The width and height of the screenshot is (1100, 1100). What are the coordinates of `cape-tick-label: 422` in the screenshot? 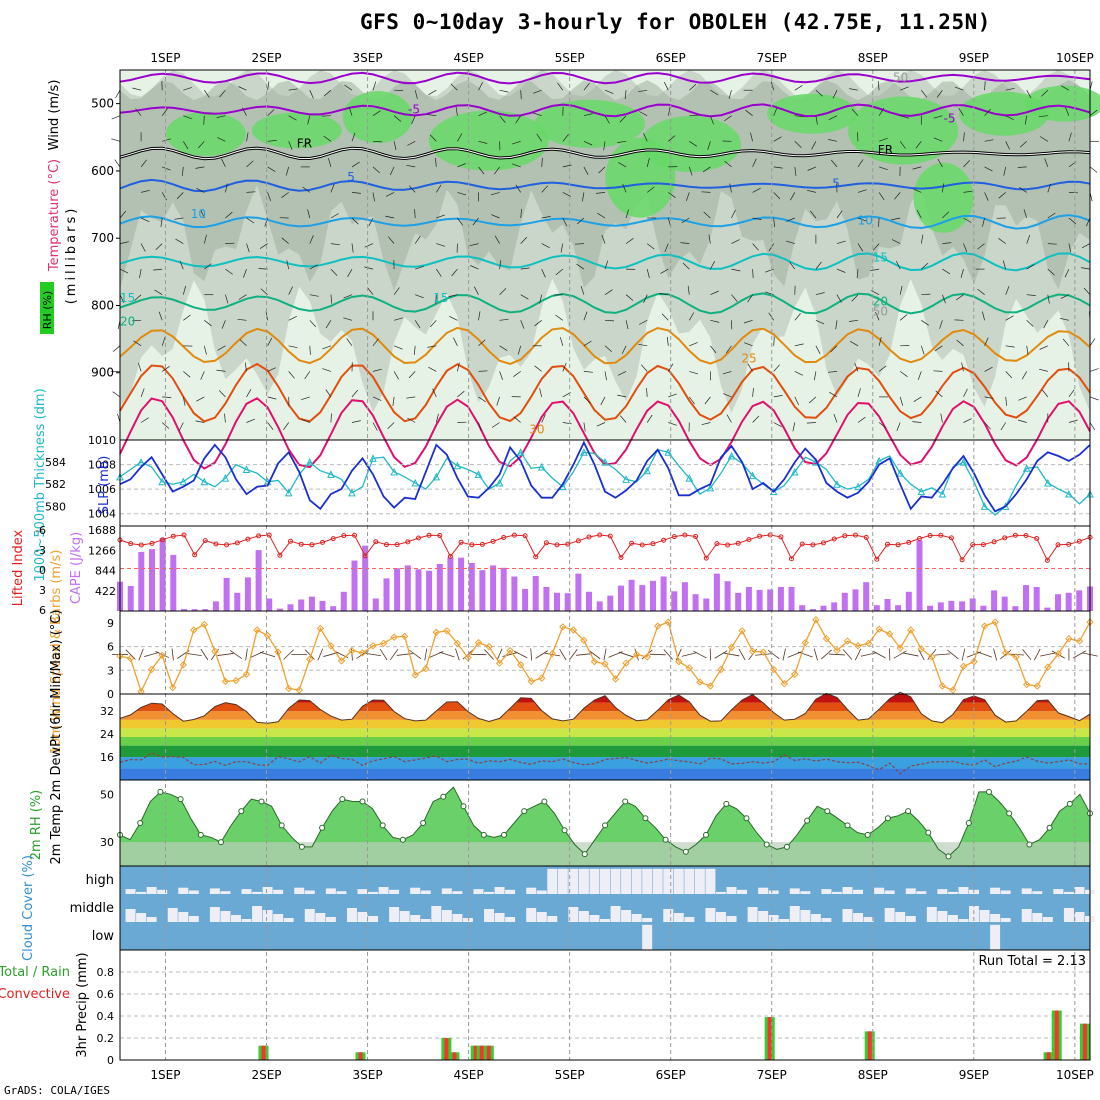 It's located at (105, 591).